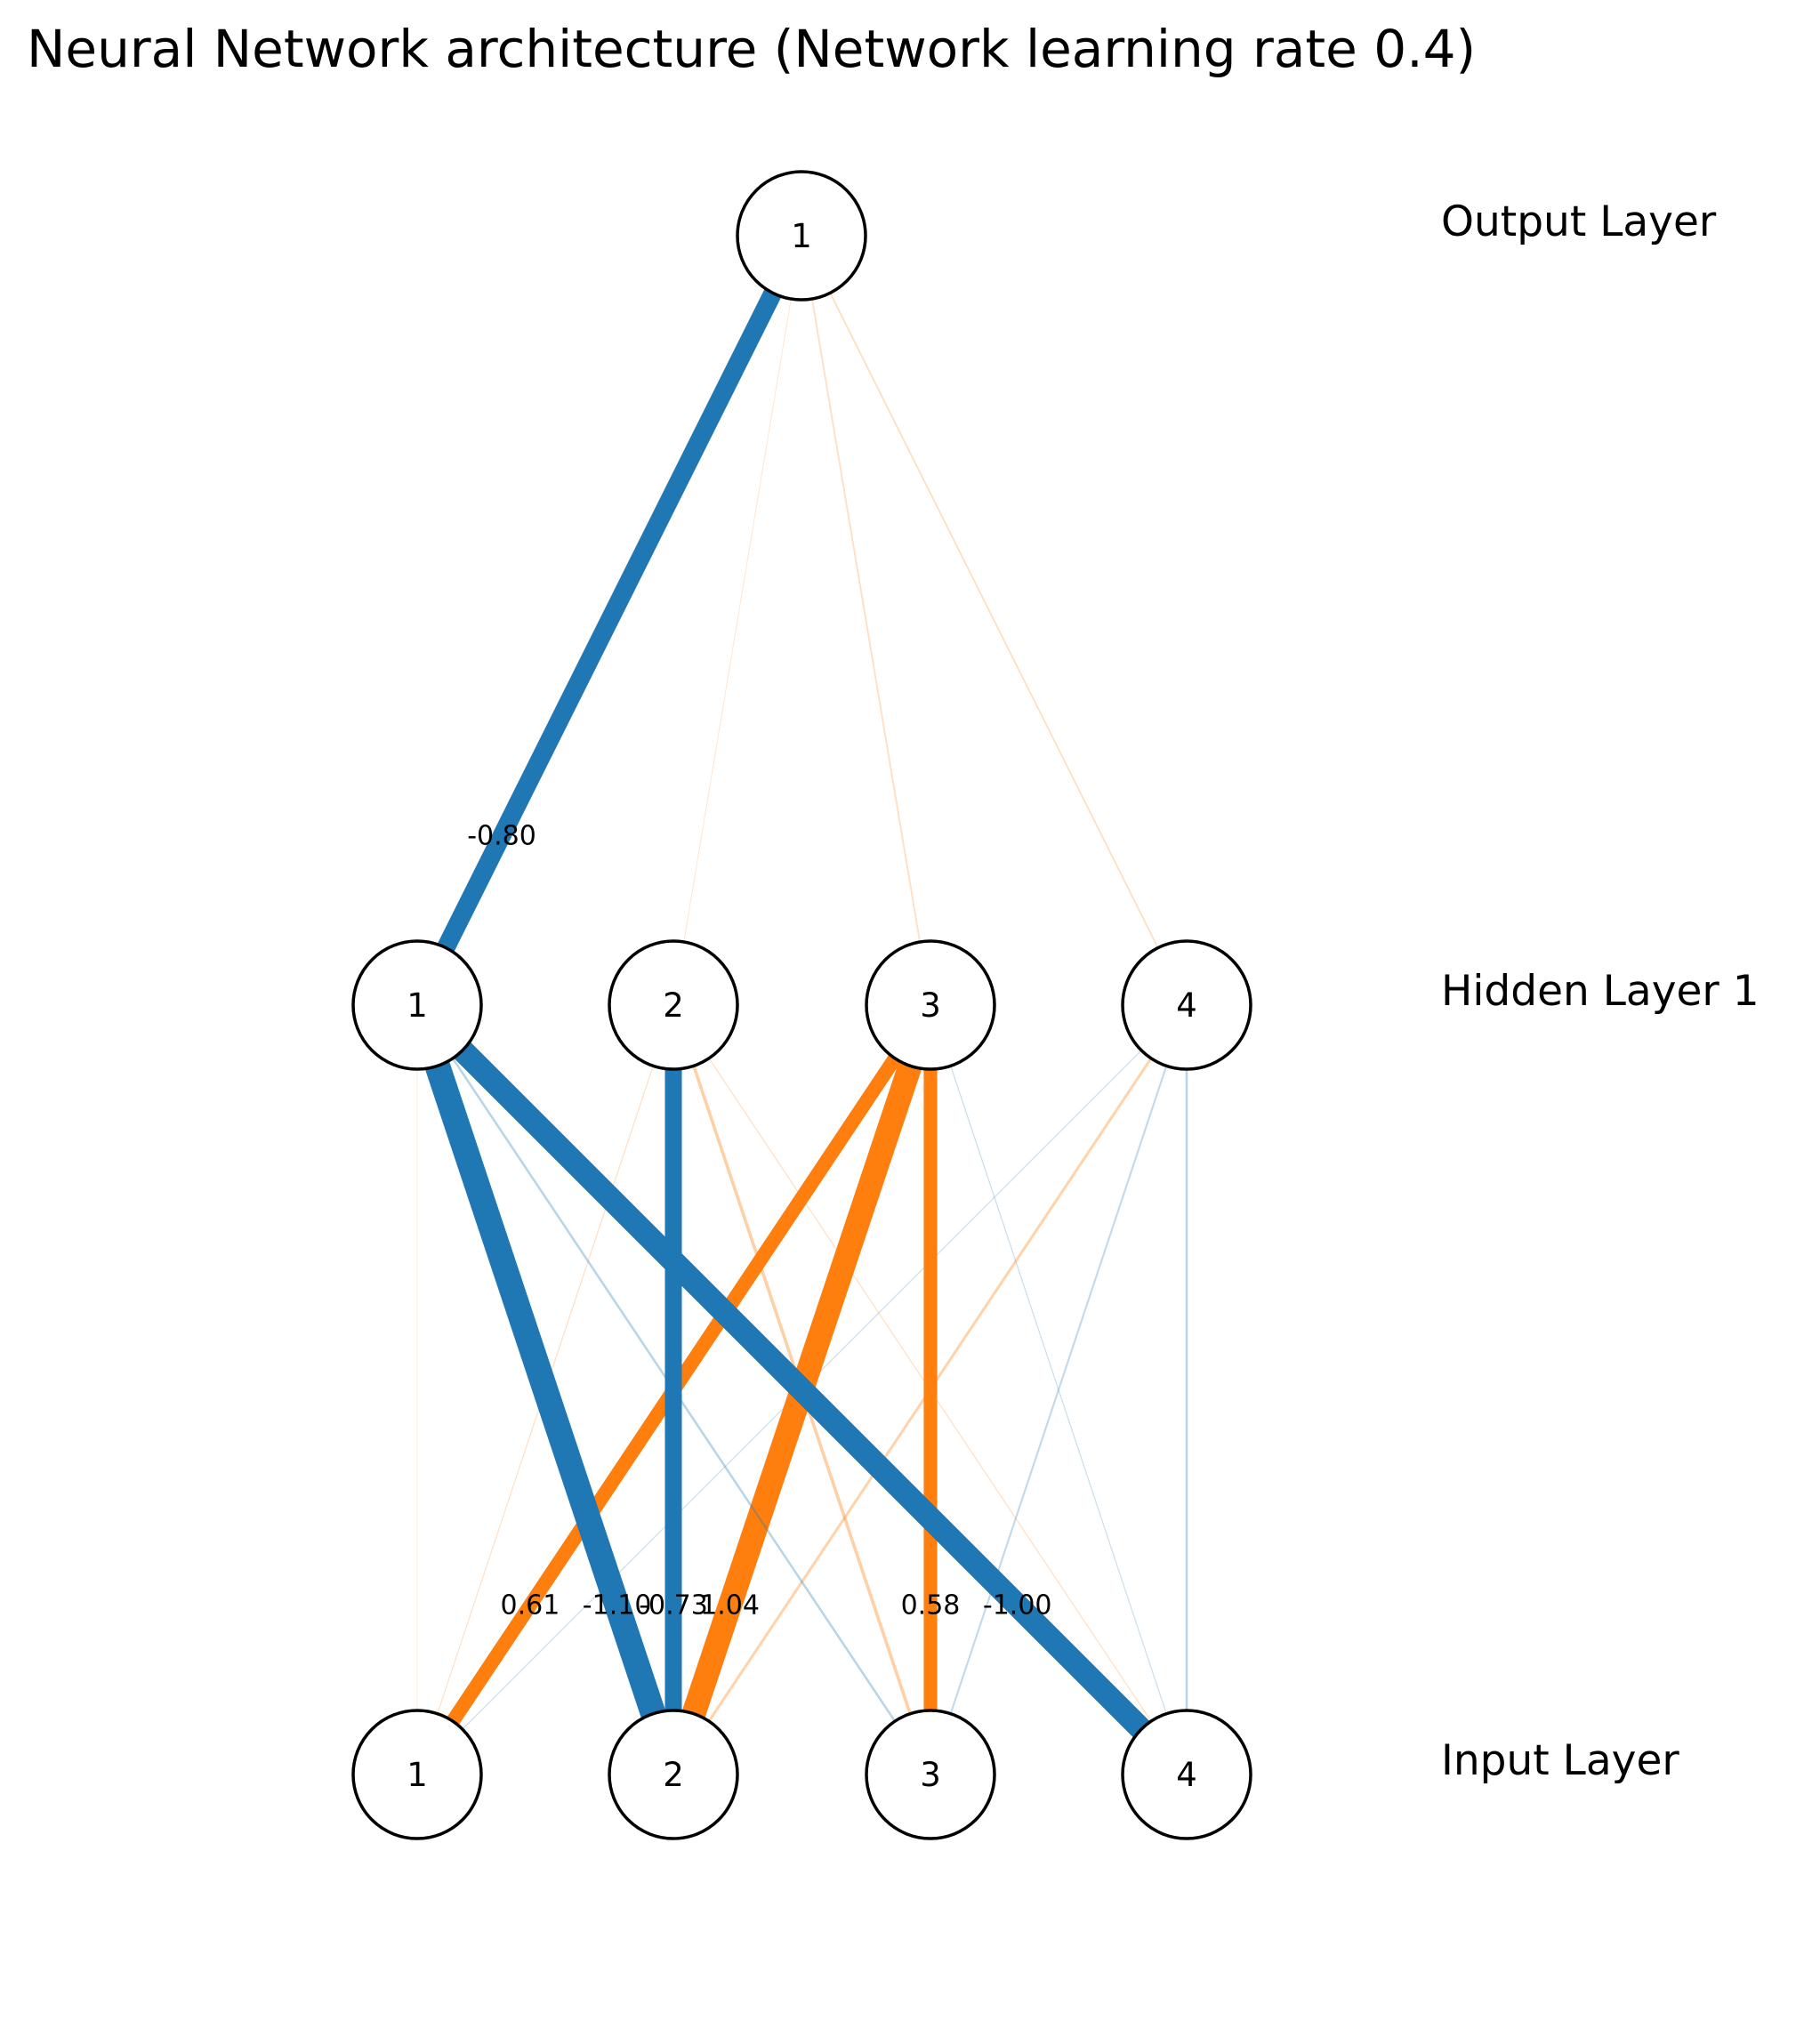 Image resolution: width=1820 pixels, height=2028 pixels. What do you see at coordinates (1017, 1606) in the screenshot?
I see `weight-label: -1.00` at bounding box center [1017, 1606].